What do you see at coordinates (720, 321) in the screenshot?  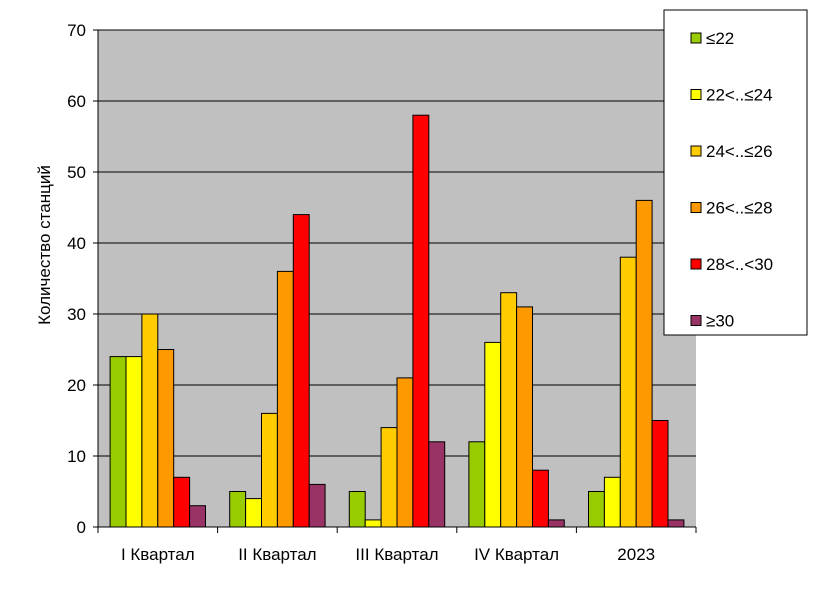 I see `legend-label: ≥30` at bounding box center [720, 321].